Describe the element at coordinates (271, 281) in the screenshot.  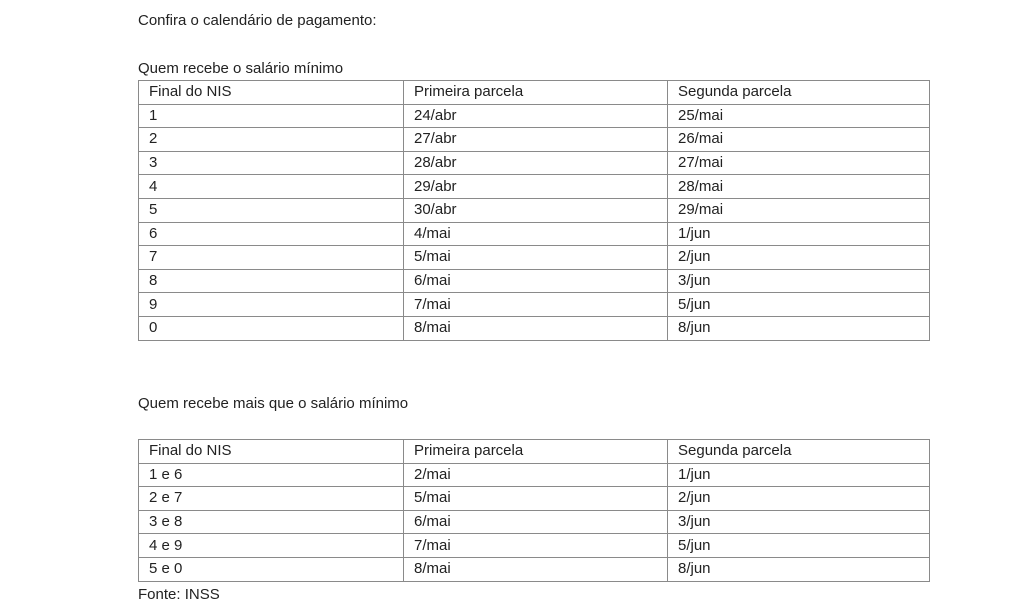
I see `table-cell: 8` at that location.